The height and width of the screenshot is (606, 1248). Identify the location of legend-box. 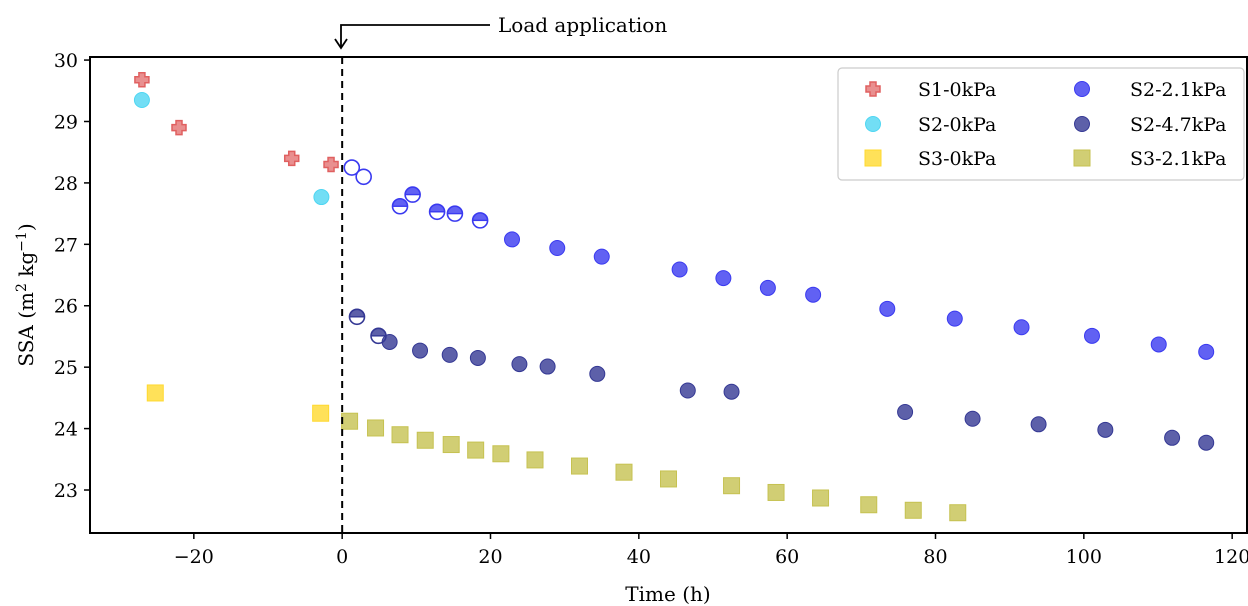
(1041, 124).